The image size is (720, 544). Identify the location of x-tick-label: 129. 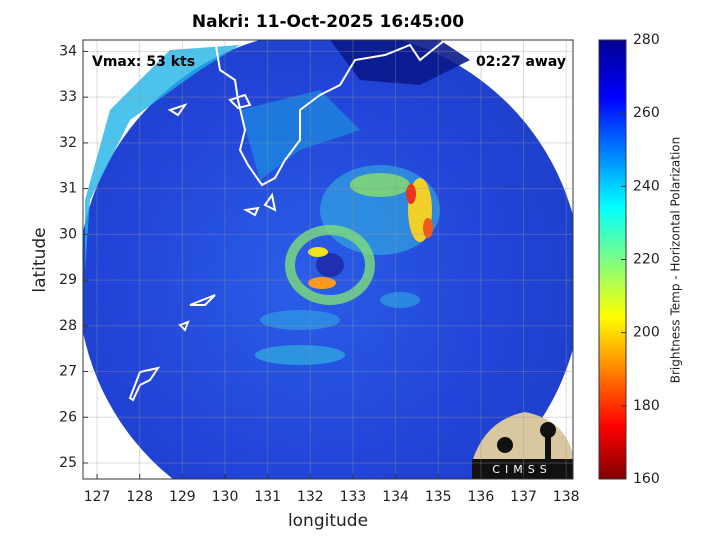
(182, 497).